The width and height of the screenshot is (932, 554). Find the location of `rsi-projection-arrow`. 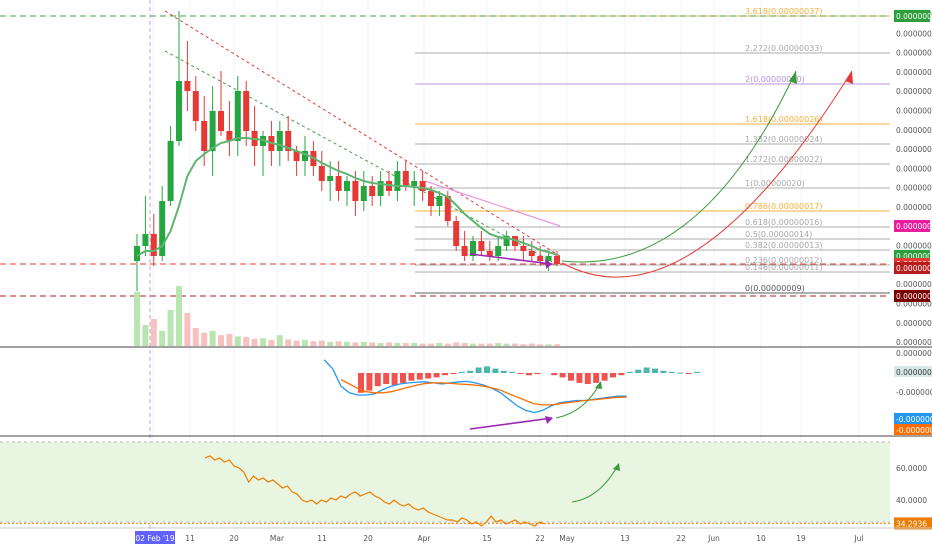

rsi-projection-arrow is located at coordinates (616, 467).